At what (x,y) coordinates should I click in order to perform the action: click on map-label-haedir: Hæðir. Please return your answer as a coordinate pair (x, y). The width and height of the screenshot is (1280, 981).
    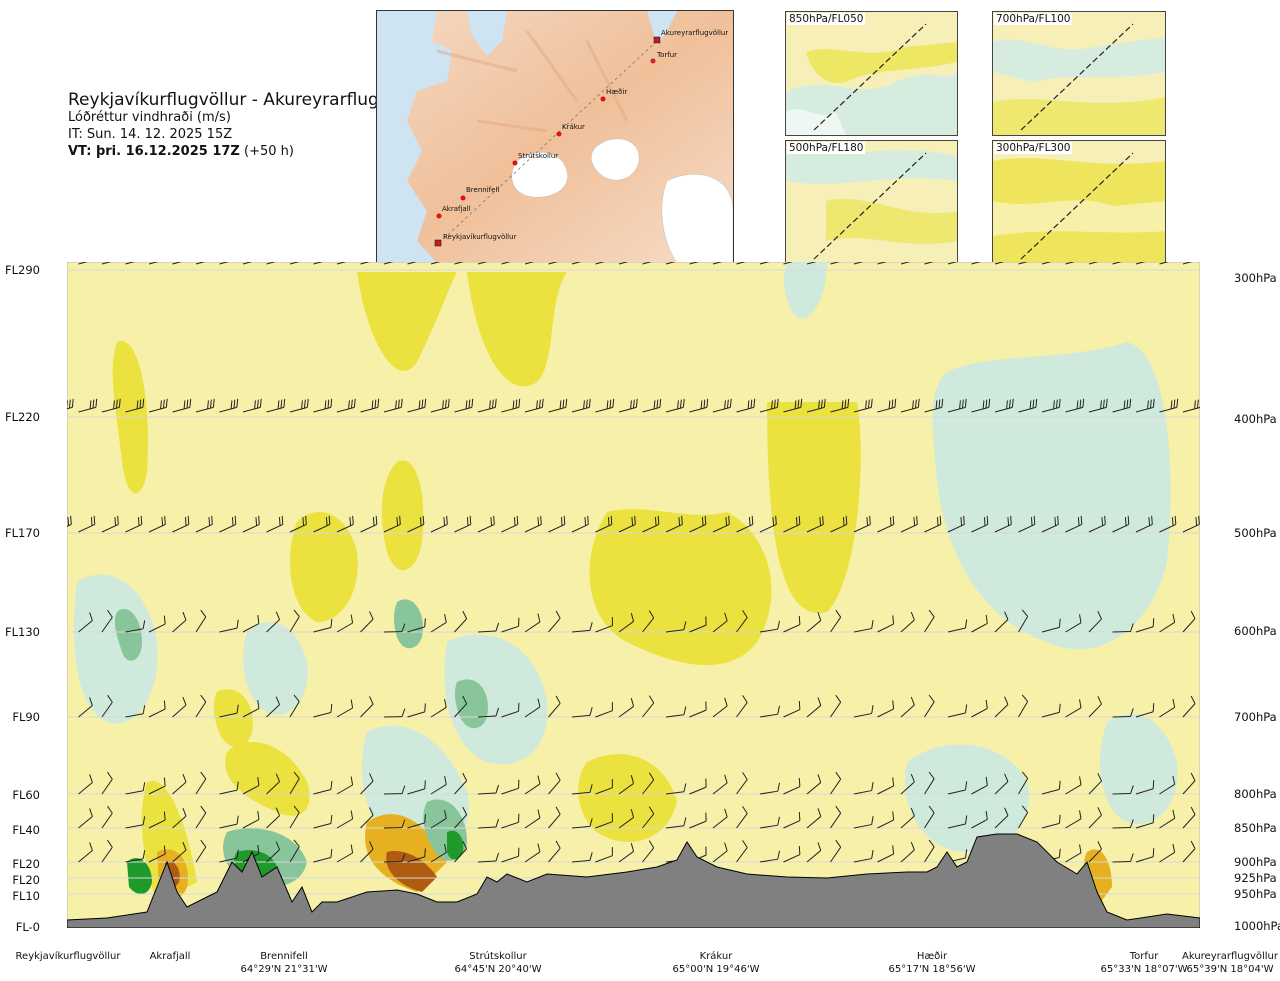
    Looking at the image, I should click on (616, 92).